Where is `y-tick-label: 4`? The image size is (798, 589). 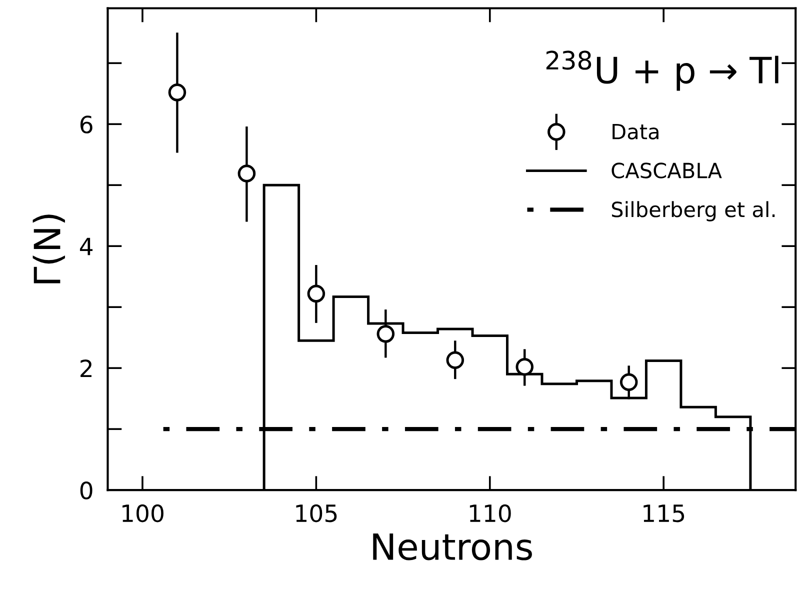
y-tick-label: 4 is located at coordinates (86, 247).